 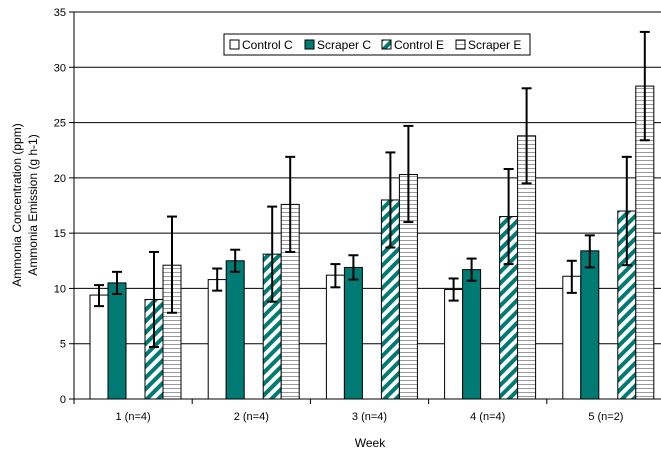 I want to click on y-tick-labels: 0 5 10 15 20 25 30 35, so click(x=64, y=206).